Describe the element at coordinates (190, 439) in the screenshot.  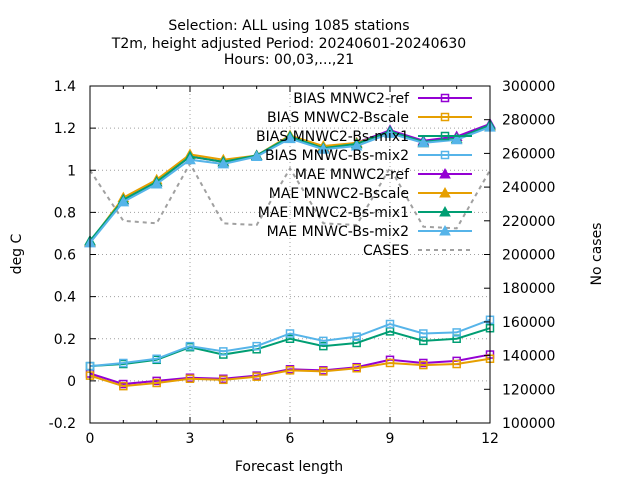
I see `x-tick-label: 3` at that location.